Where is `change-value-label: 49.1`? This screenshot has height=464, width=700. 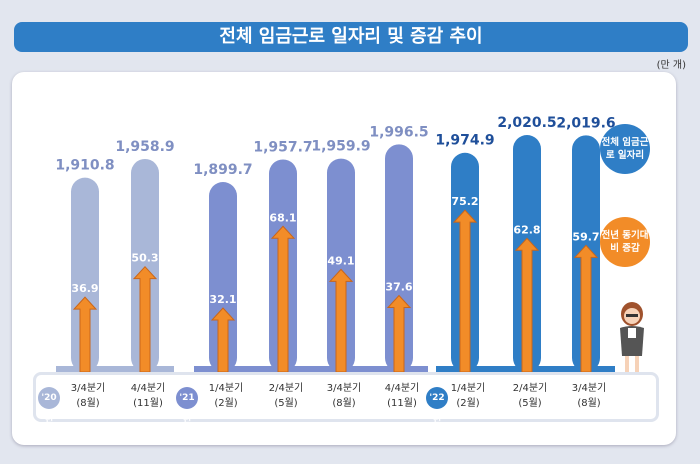
change-value-label: 49.1 is located at coordinates (340, 260).